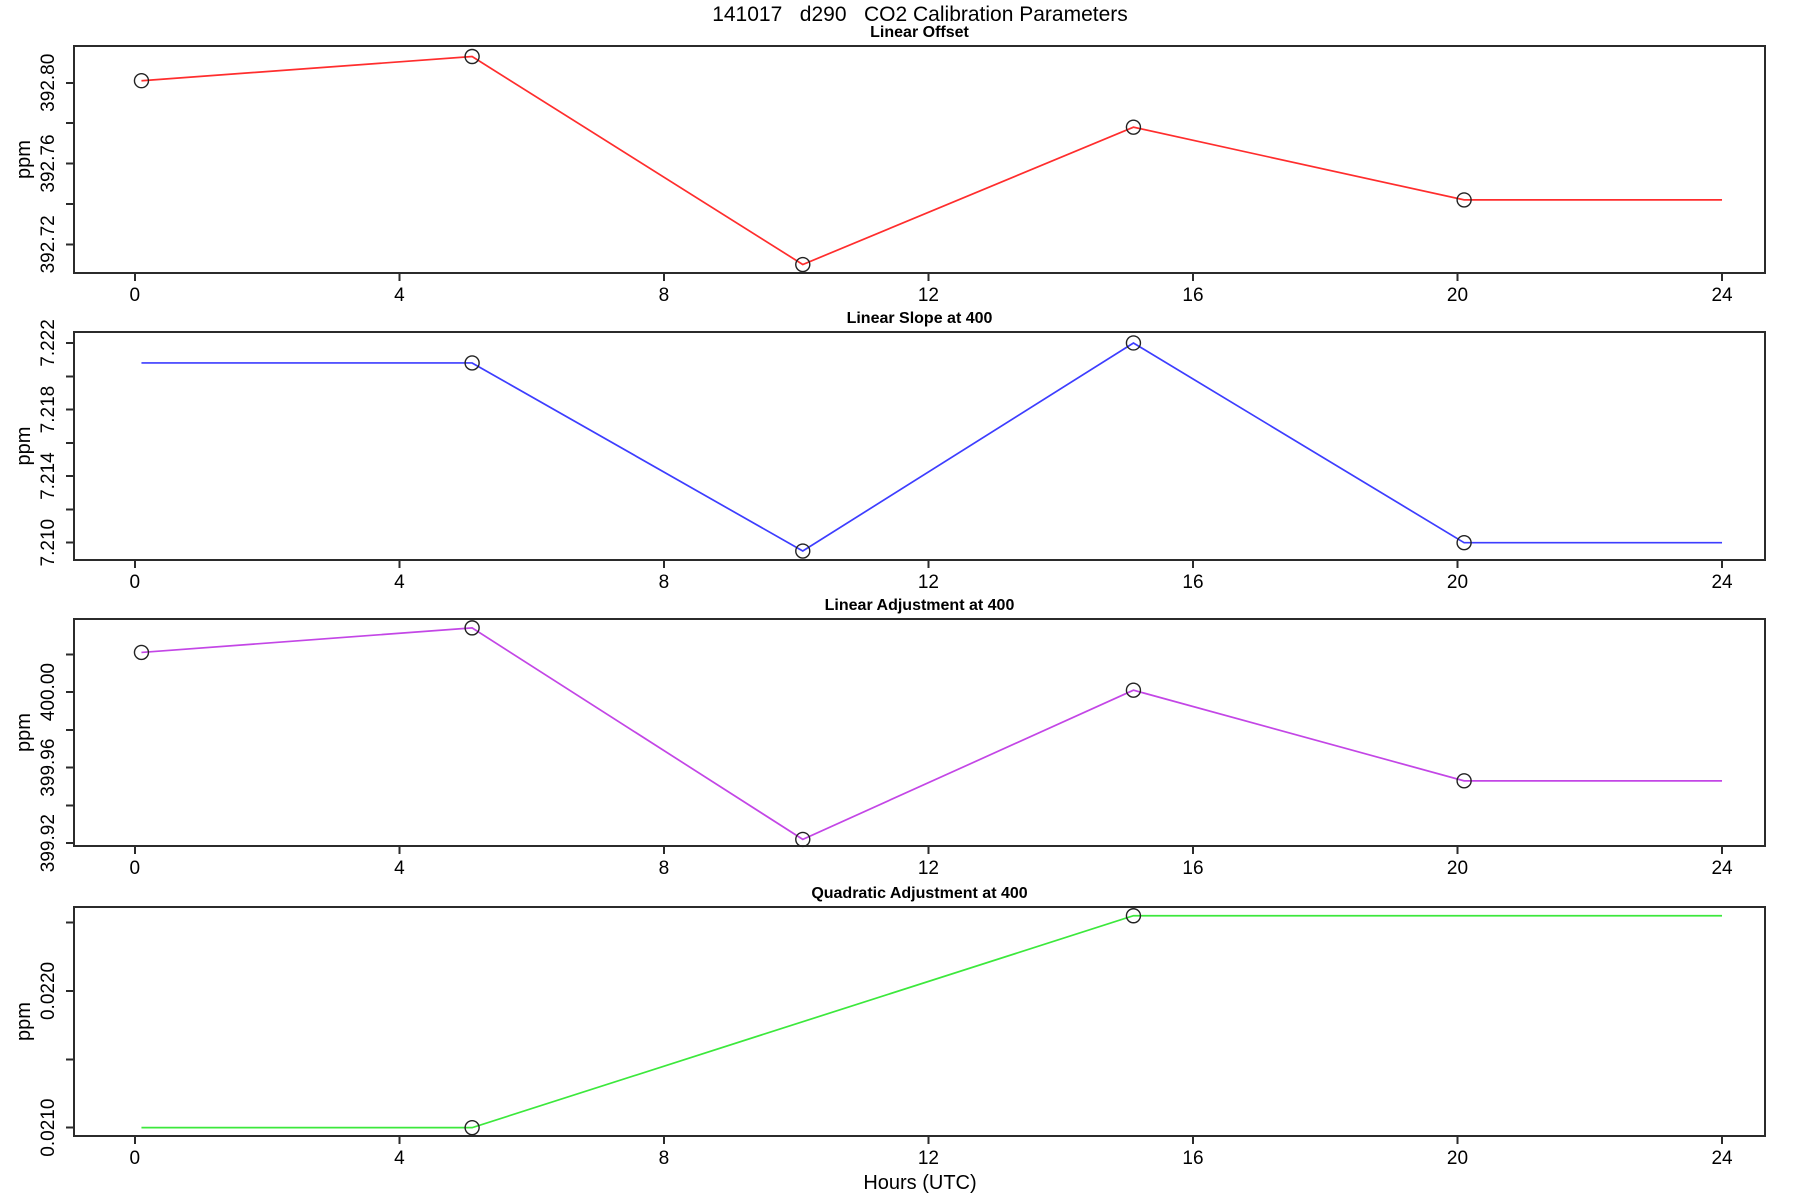 The image size is (1800, 1200). I want to click on y-tick-label: 399.92, so click(48, 843).